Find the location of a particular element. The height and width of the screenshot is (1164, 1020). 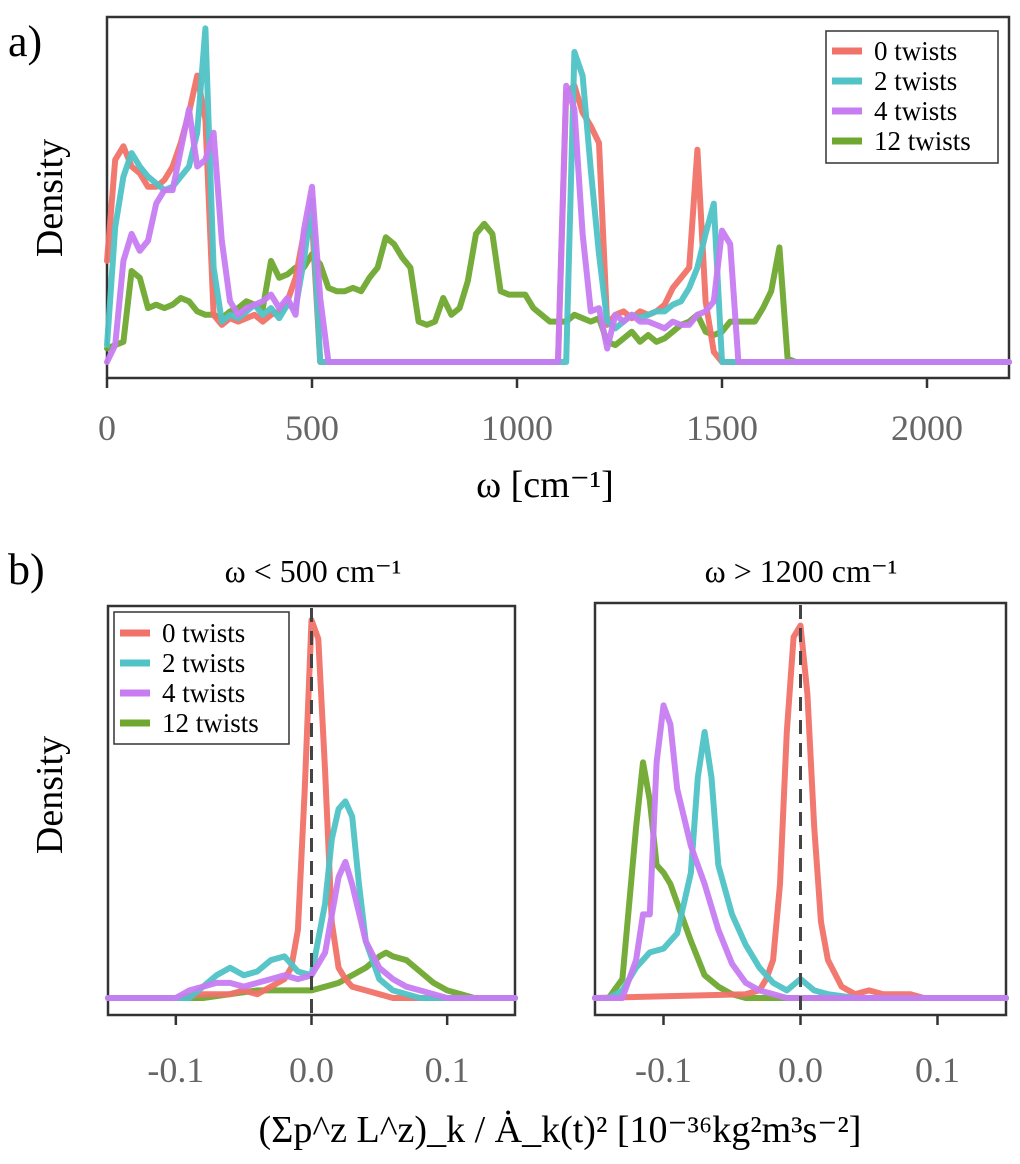

panel-b-legend-entry-0-twists: 0 twists is located at coordinates (203, 633).